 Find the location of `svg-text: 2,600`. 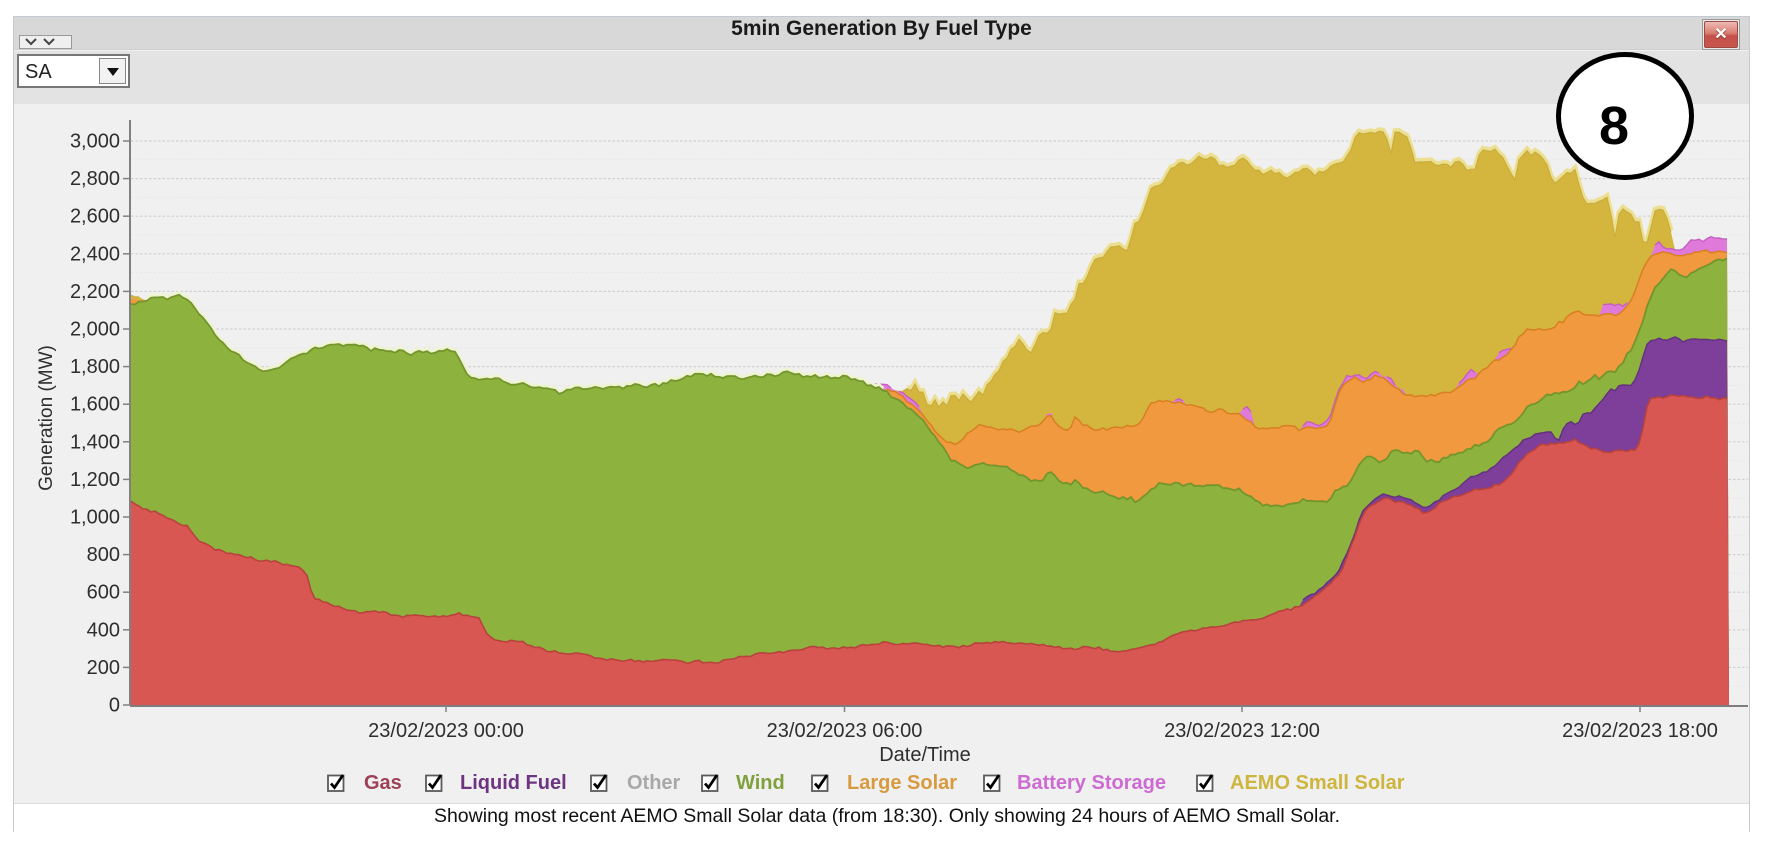

svg-text: 2,600 is located at coordinates (95, 217).